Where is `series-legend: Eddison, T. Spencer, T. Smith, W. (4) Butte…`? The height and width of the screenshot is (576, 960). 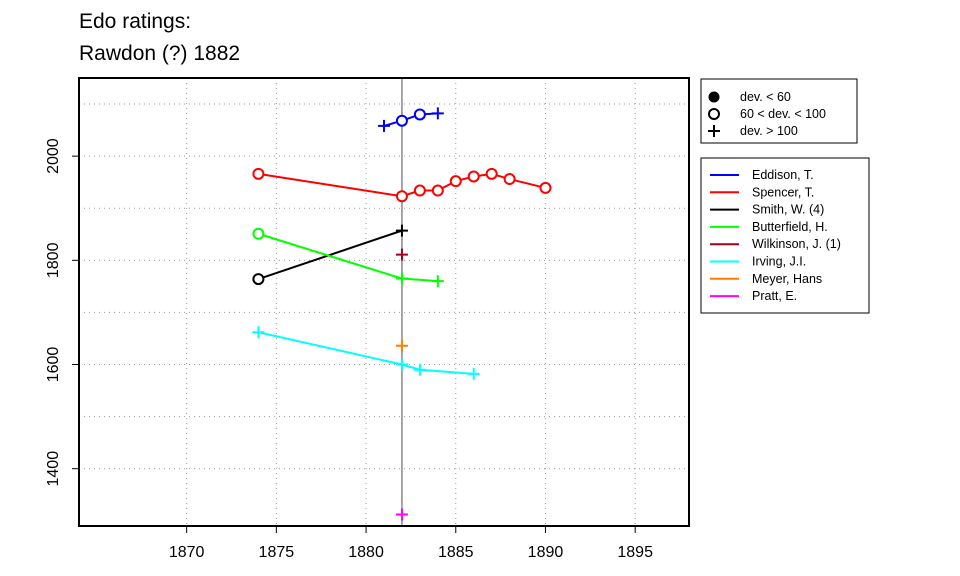
series-legend: Eddison, T. Spencer, T. Smith, W. (4) Butte… is located at coordinates (785, 235).